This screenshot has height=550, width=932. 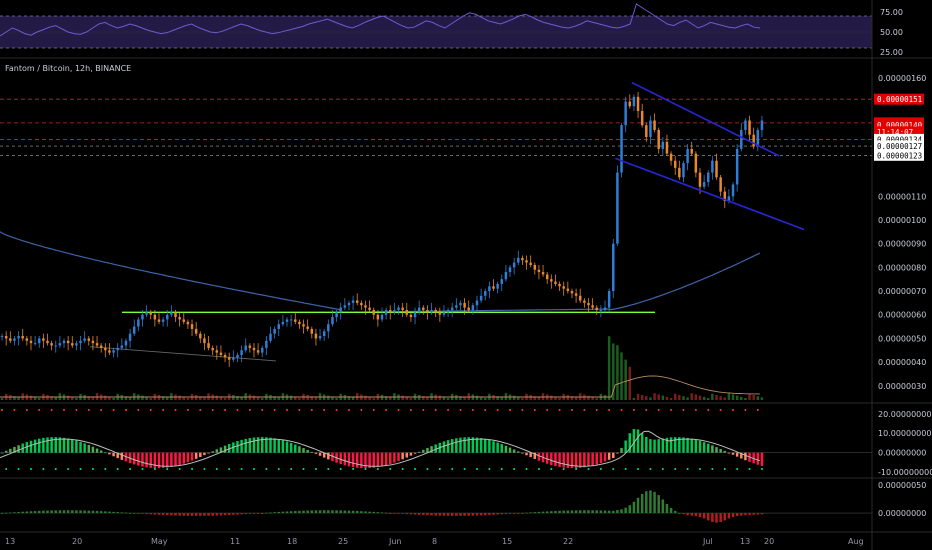 I want to click on oscillator-tick-label: 0.00000000, so click(x=902, y=513).